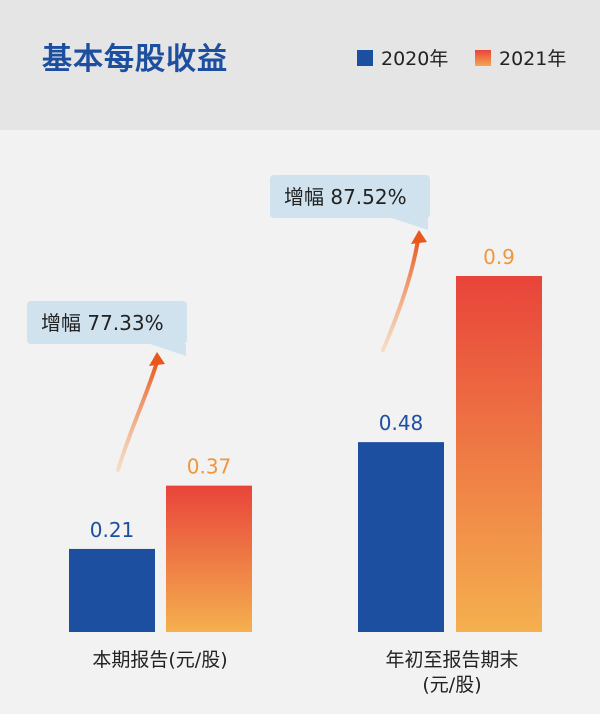  What do you see at coordinates (451, 660) in the screenshot?
I see `category-label-1-0: 年初至报告期末` at bounding box center [451, 660].